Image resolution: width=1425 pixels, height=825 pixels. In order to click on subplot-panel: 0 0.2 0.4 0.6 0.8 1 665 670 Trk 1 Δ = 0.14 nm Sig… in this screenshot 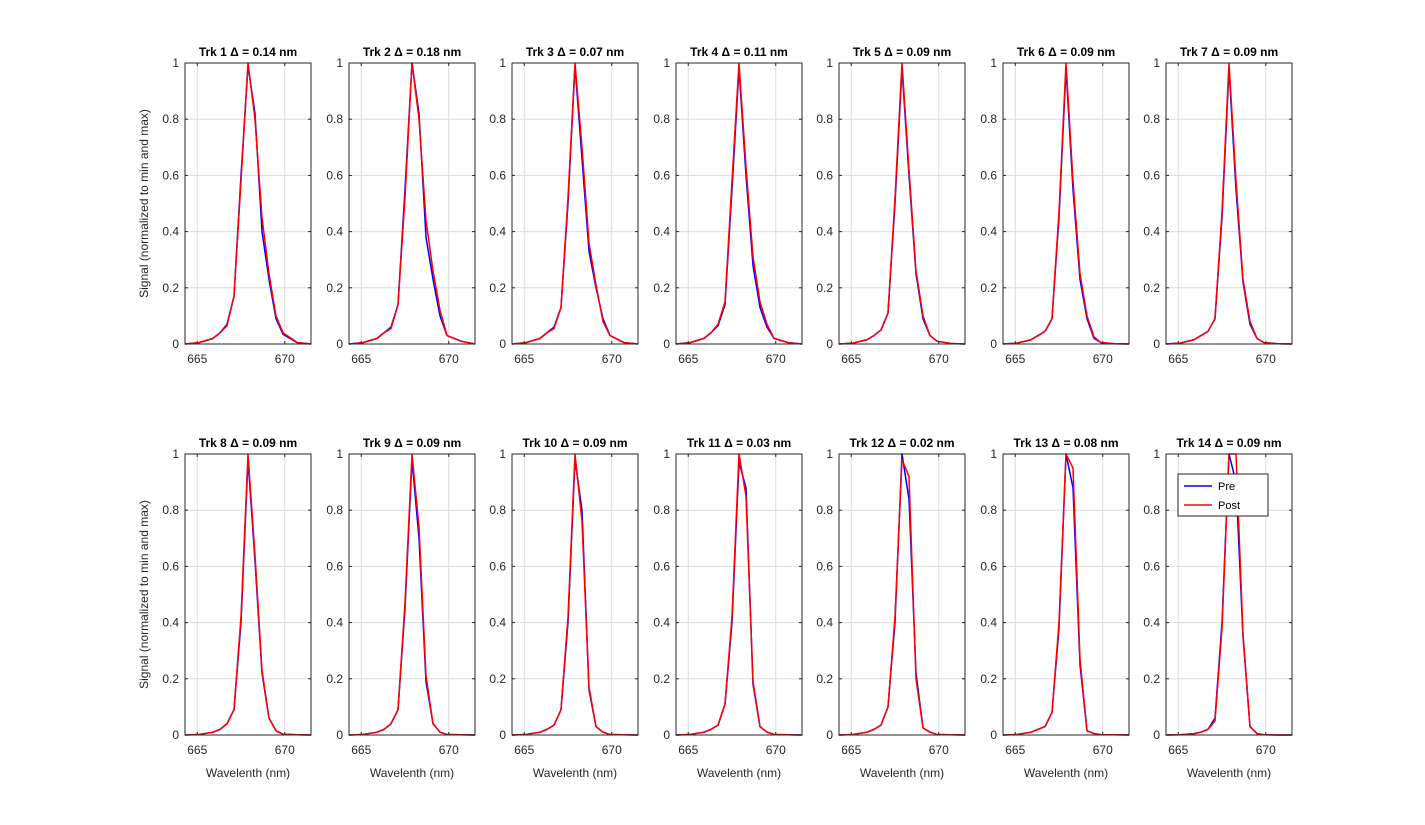, I will do `click(224, 205)`.